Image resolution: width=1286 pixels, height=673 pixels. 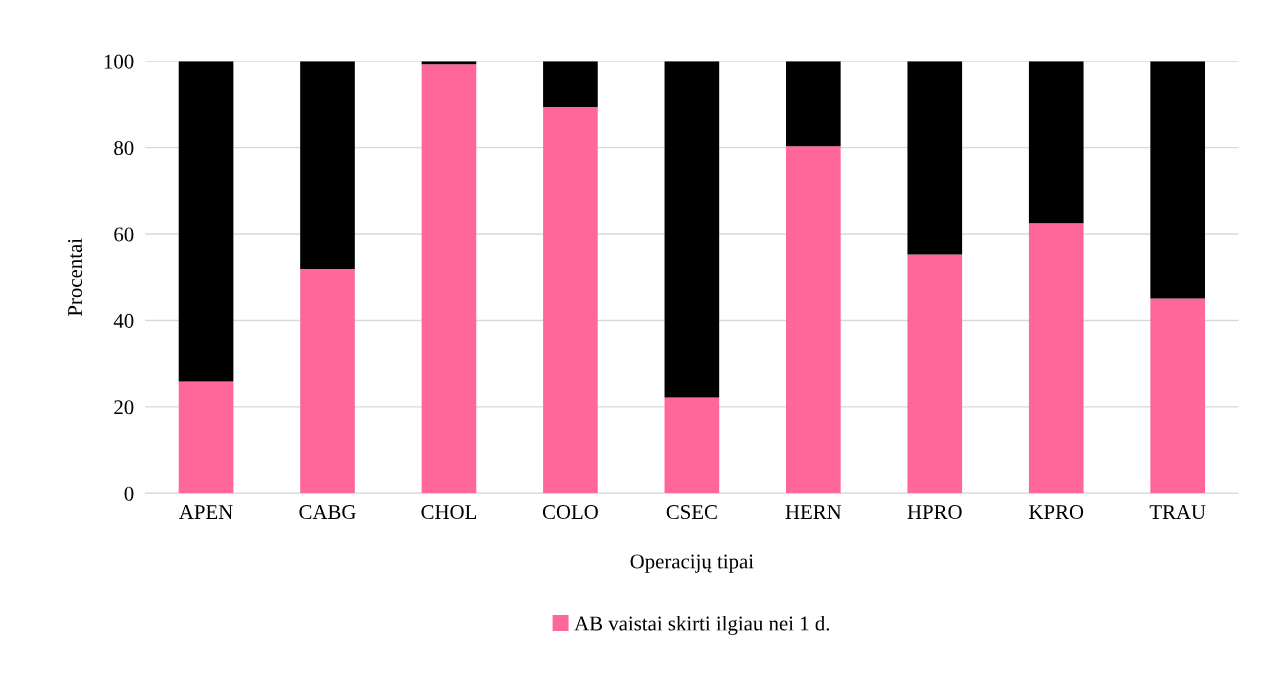 I want to click on x-tick-label: CSEC, so click(x=691, y=512).